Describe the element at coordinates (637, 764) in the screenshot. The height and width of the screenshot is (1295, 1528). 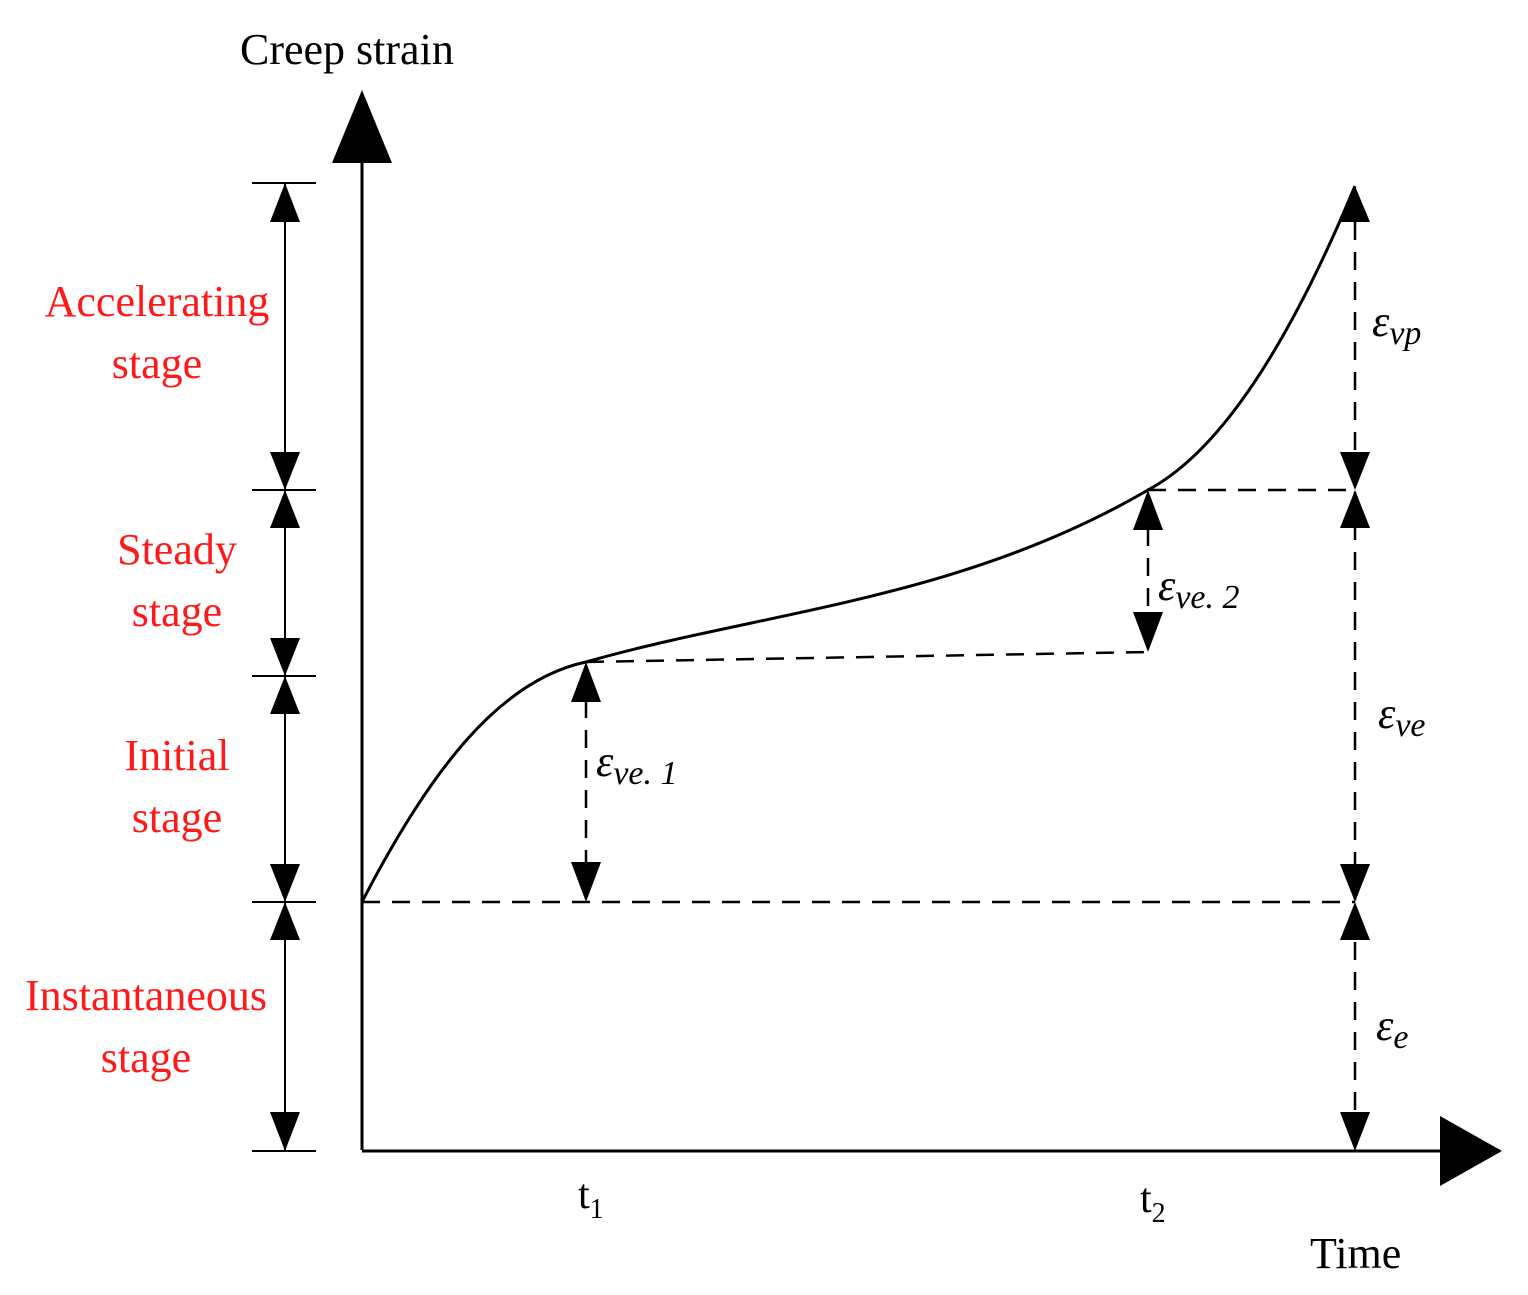
I see `epsilon-ve1-label: εve. 1` at that location.